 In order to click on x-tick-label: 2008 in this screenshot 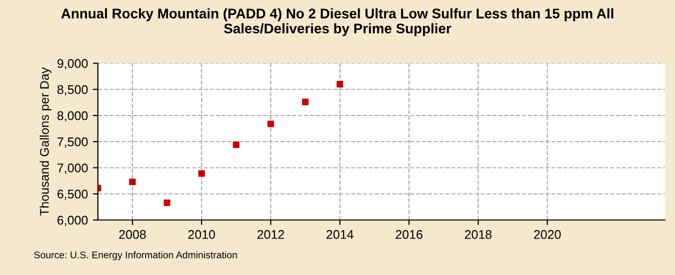, I will do `click(132, 234)`.